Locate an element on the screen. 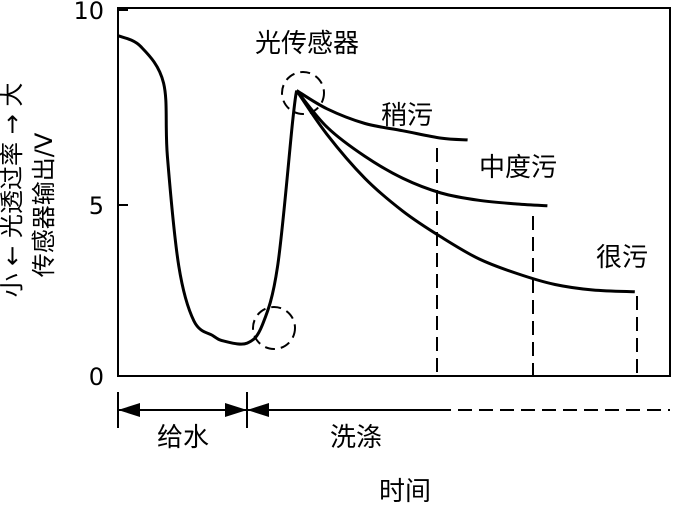 The width and height of the screenshot is (680, 510). phase-label-water: 给水 is located at coordinates (183, 438).